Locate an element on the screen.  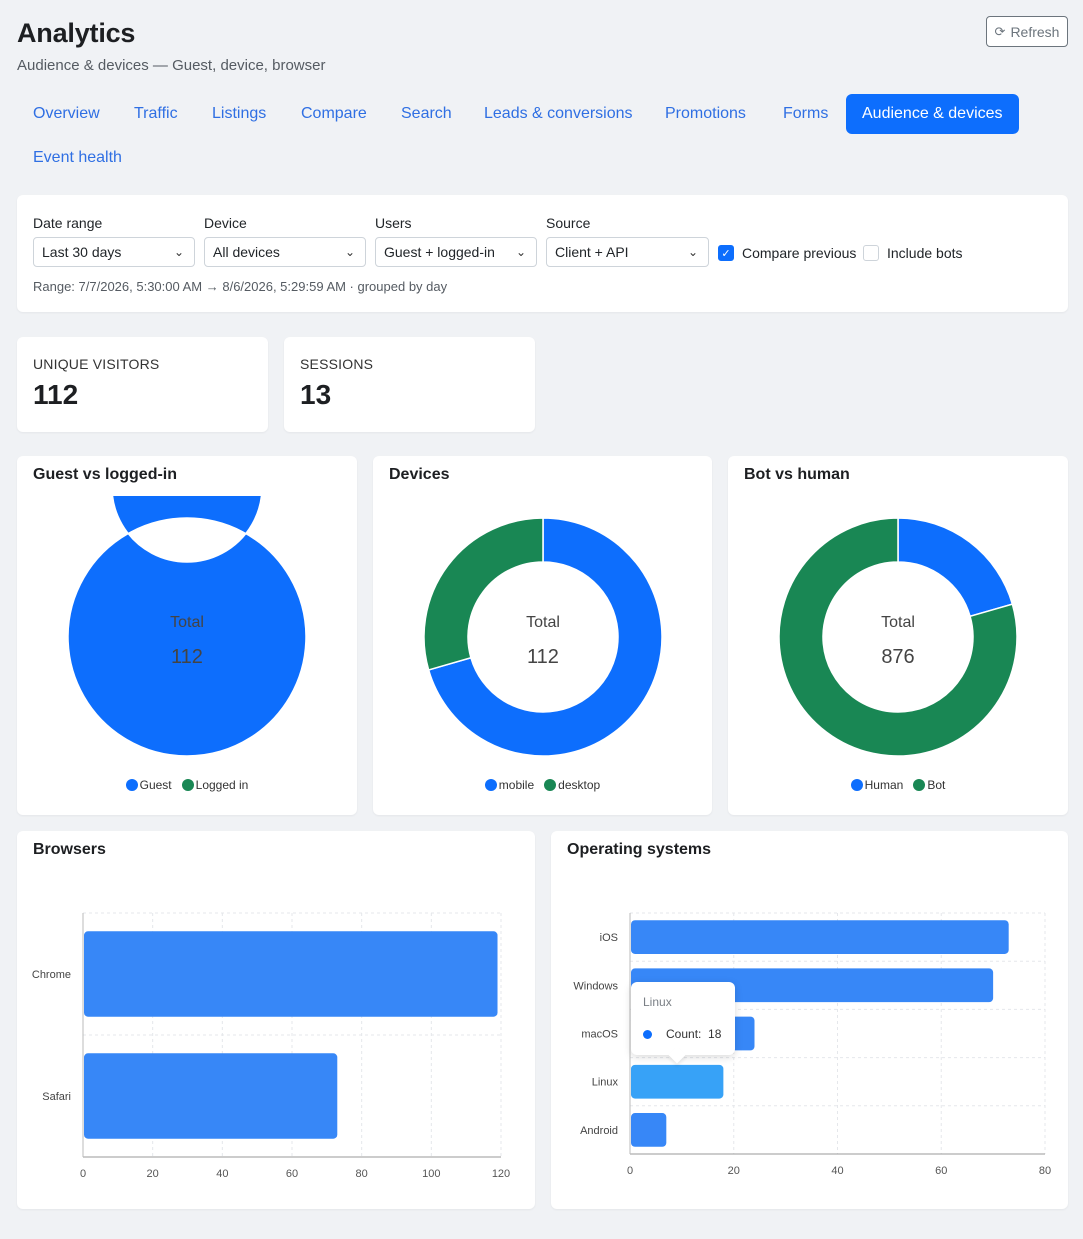
refresh-icon: ⟳ is located at coordinates (1000, 31).